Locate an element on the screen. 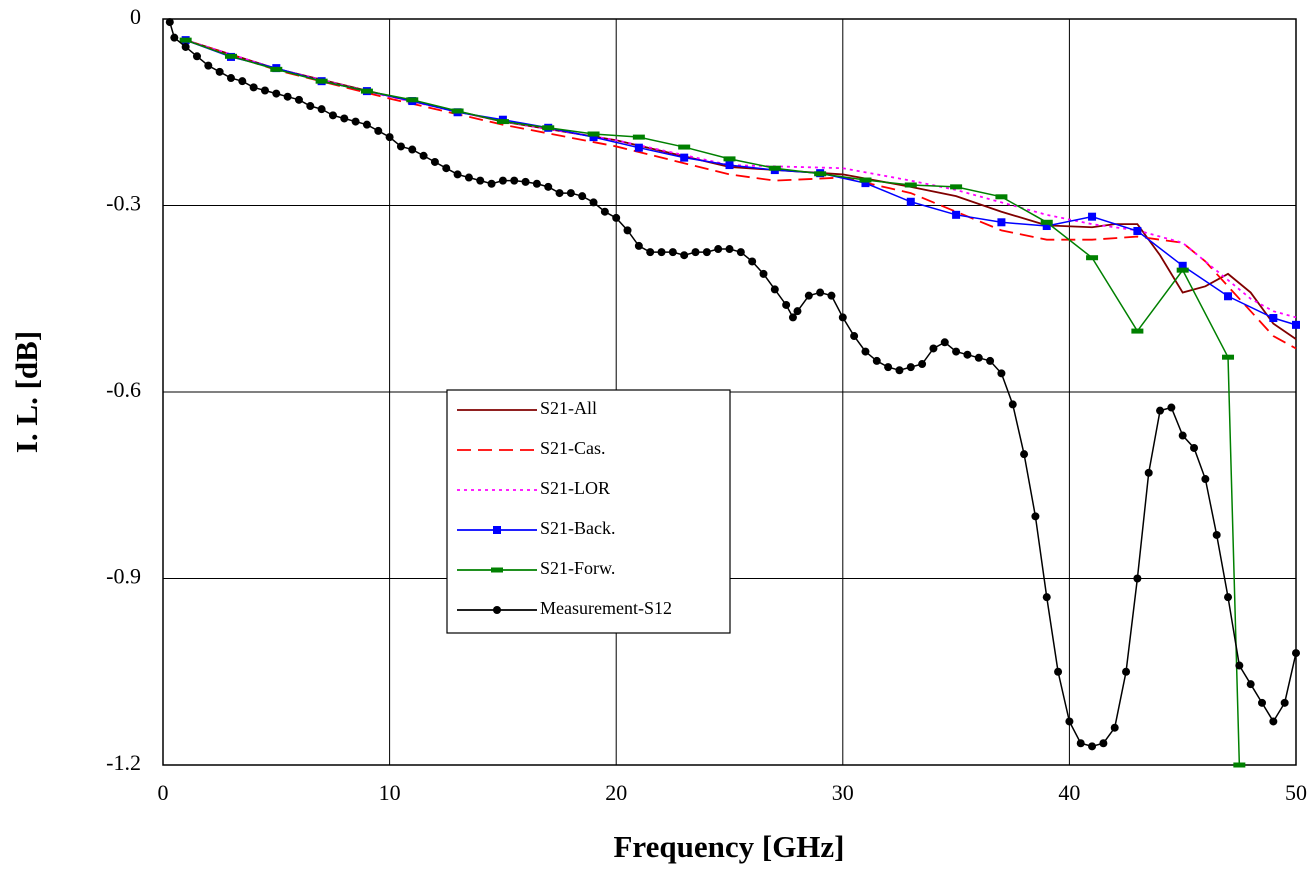 The width and height of the screenshot is (1314, 891). y-axis-label: I. L. [dB] is located at coordinates (26, 392).